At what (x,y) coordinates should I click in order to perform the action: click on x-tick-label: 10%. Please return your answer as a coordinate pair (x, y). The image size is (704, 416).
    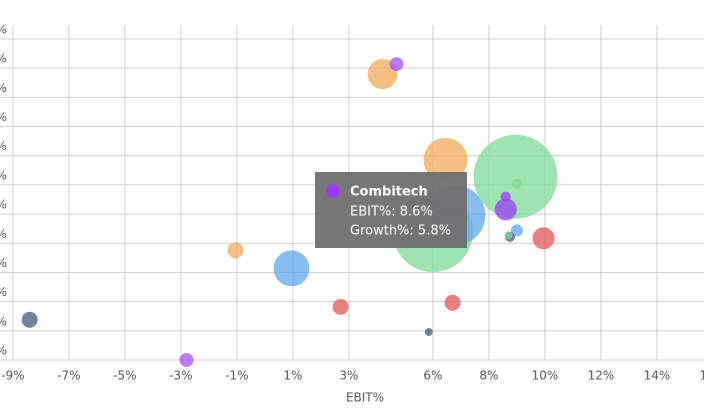
    Looking at the image, I should click on (545, 376).